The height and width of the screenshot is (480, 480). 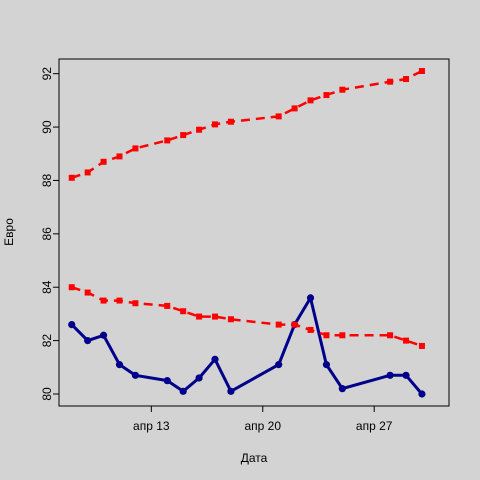 What do you see at coordinates (47, 287) in the screenshot?
I see `y-tick-label: 84` at bounding box center [47, 287].